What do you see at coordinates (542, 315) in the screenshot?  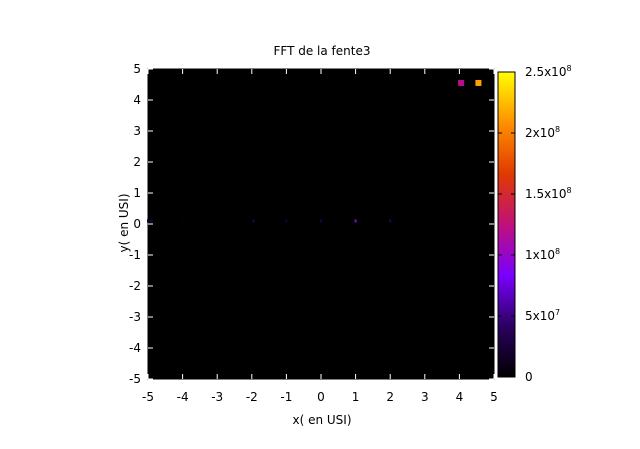 I see `colorbar-tick-label: 5x10⁷` at bounding box center [542, 315].